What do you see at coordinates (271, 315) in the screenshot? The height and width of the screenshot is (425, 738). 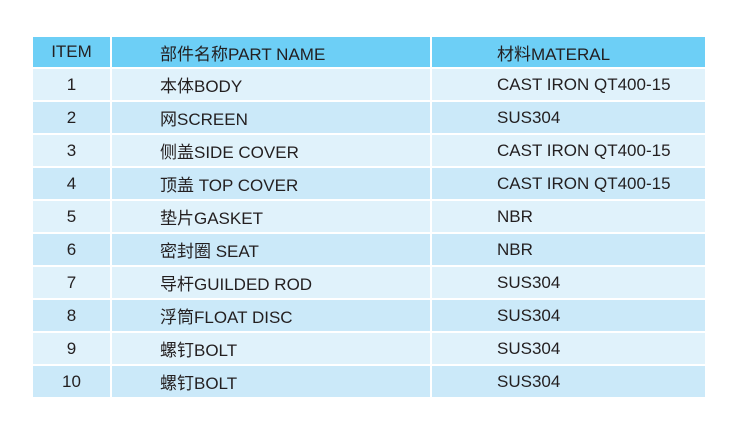 I see `cell-part-name: 浮筒FLOAT DISC` at bounding box center [271, 315].